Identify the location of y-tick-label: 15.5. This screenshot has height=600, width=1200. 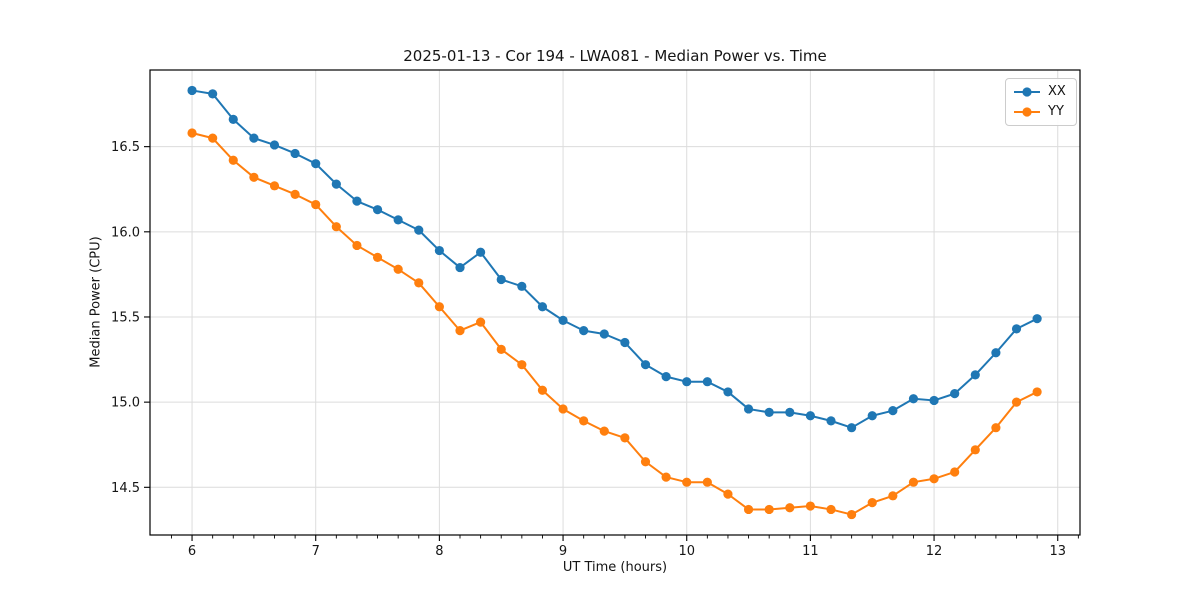
(125, 317).